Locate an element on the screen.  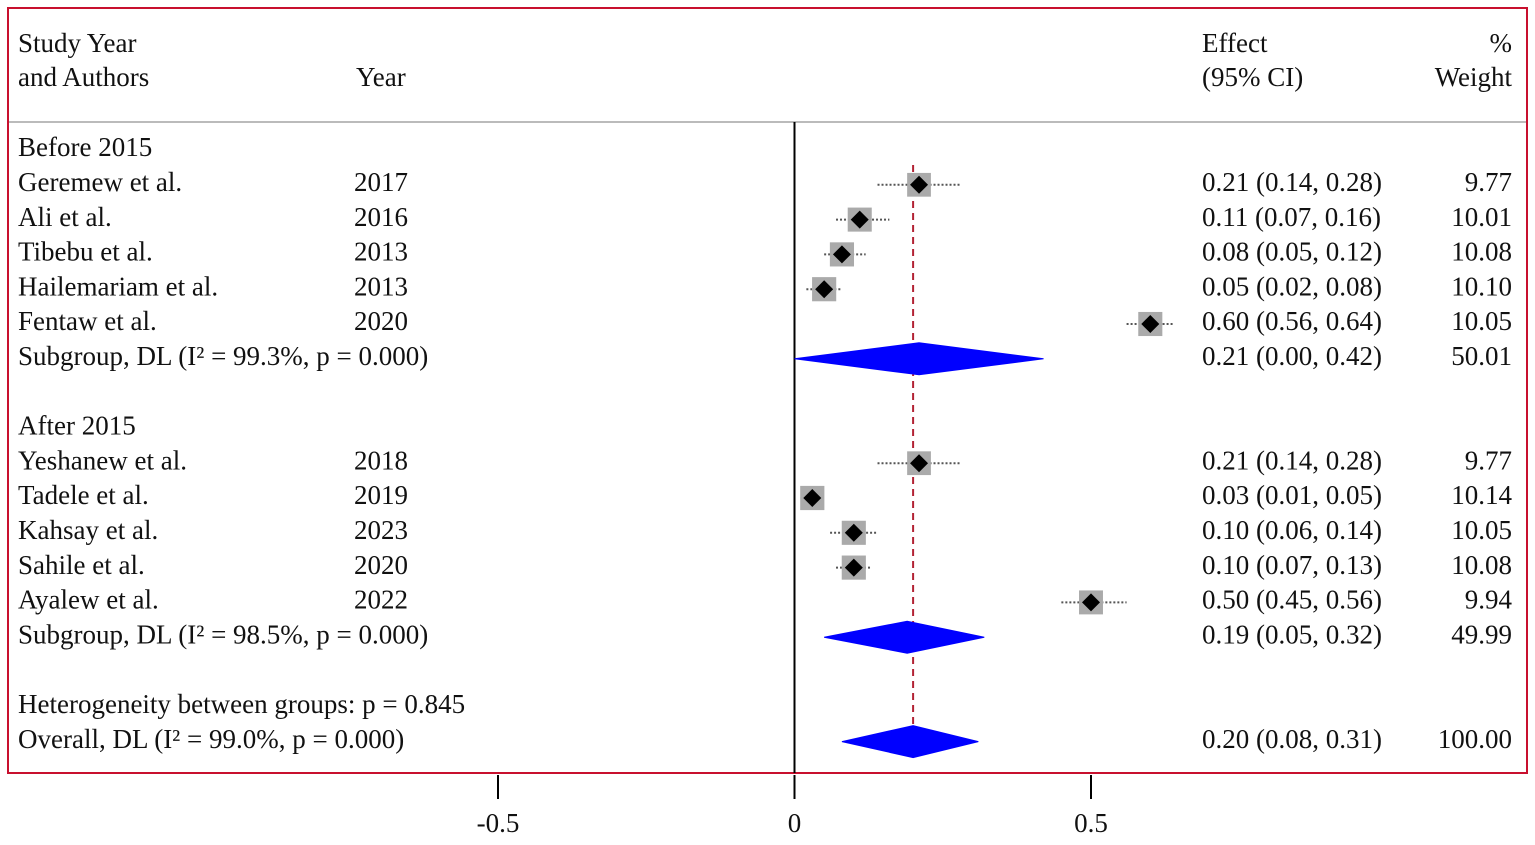
study-name: Yeshanew et al. is located at coordinates (102, 460).